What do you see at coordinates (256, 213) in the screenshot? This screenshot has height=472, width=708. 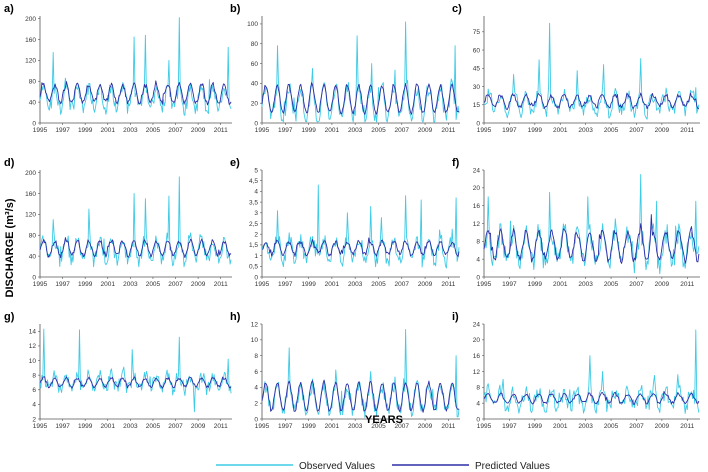 I see `y-tick-label: 3` at bounding box center [256, 213].